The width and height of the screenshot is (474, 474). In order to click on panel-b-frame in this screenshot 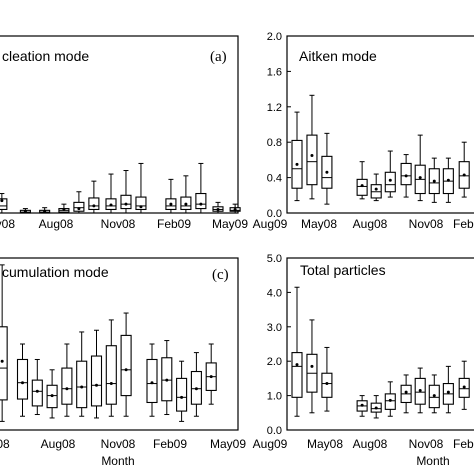, I will do `click(380, 124)`.